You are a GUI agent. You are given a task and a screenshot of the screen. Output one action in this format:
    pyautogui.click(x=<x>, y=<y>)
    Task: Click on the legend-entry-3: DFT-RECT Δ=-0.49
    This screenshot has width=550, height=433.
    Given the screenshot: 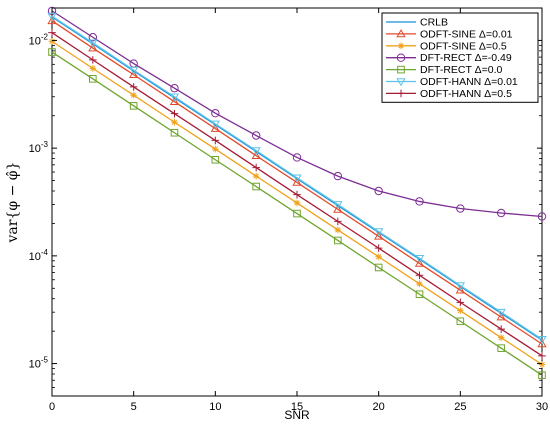 What is the action you would take?
    pyautogui.click(x=449, y=58)
    